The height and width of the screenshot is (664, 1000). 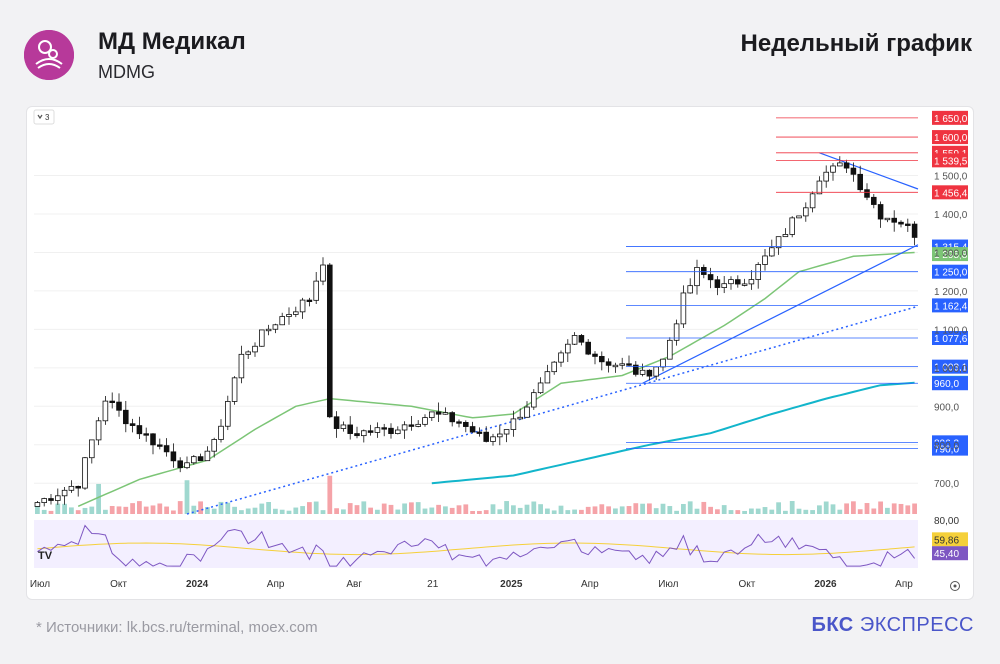 I want to click on price-level-label: 1 650,0, so click(x=951, y=119).